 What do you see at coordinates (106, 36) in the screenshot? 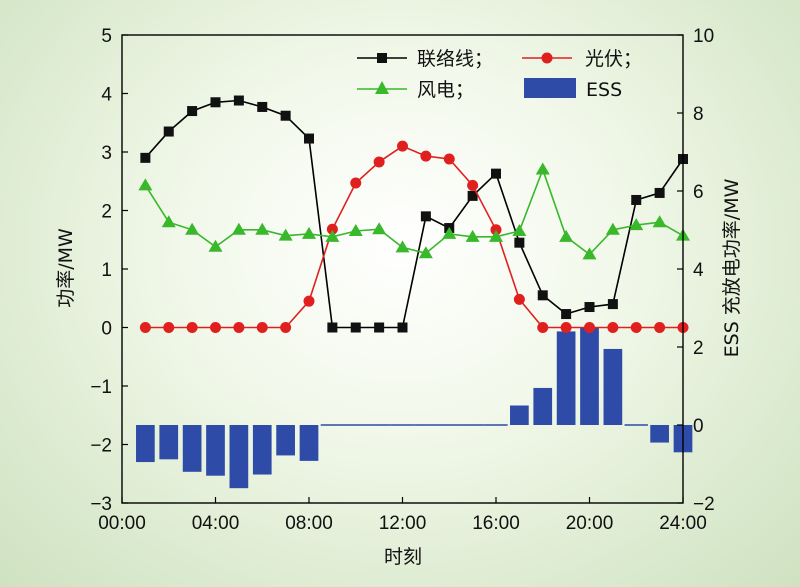
I see `y-left-tick-label: 5` at bounding box center [106, 36].